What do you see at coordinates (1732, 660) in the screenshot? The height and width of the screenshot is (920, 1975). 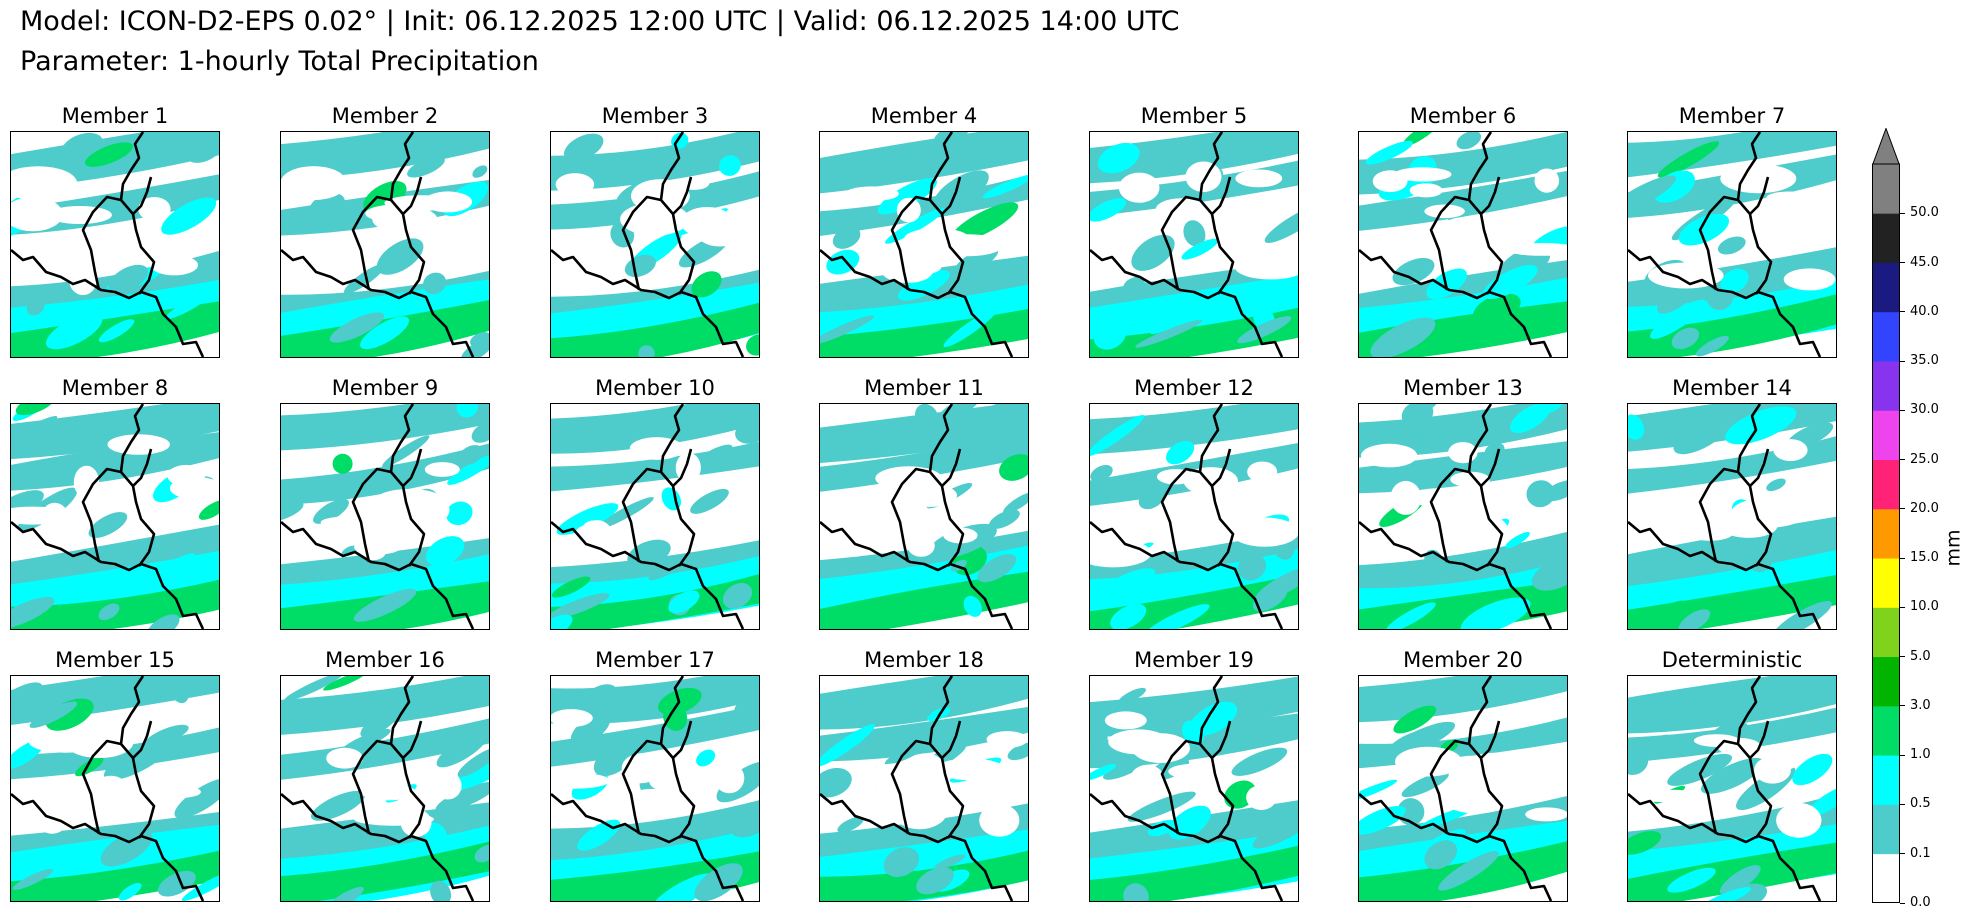 I see `panel-title: Deterministic` at bounding box center [1732, 660].